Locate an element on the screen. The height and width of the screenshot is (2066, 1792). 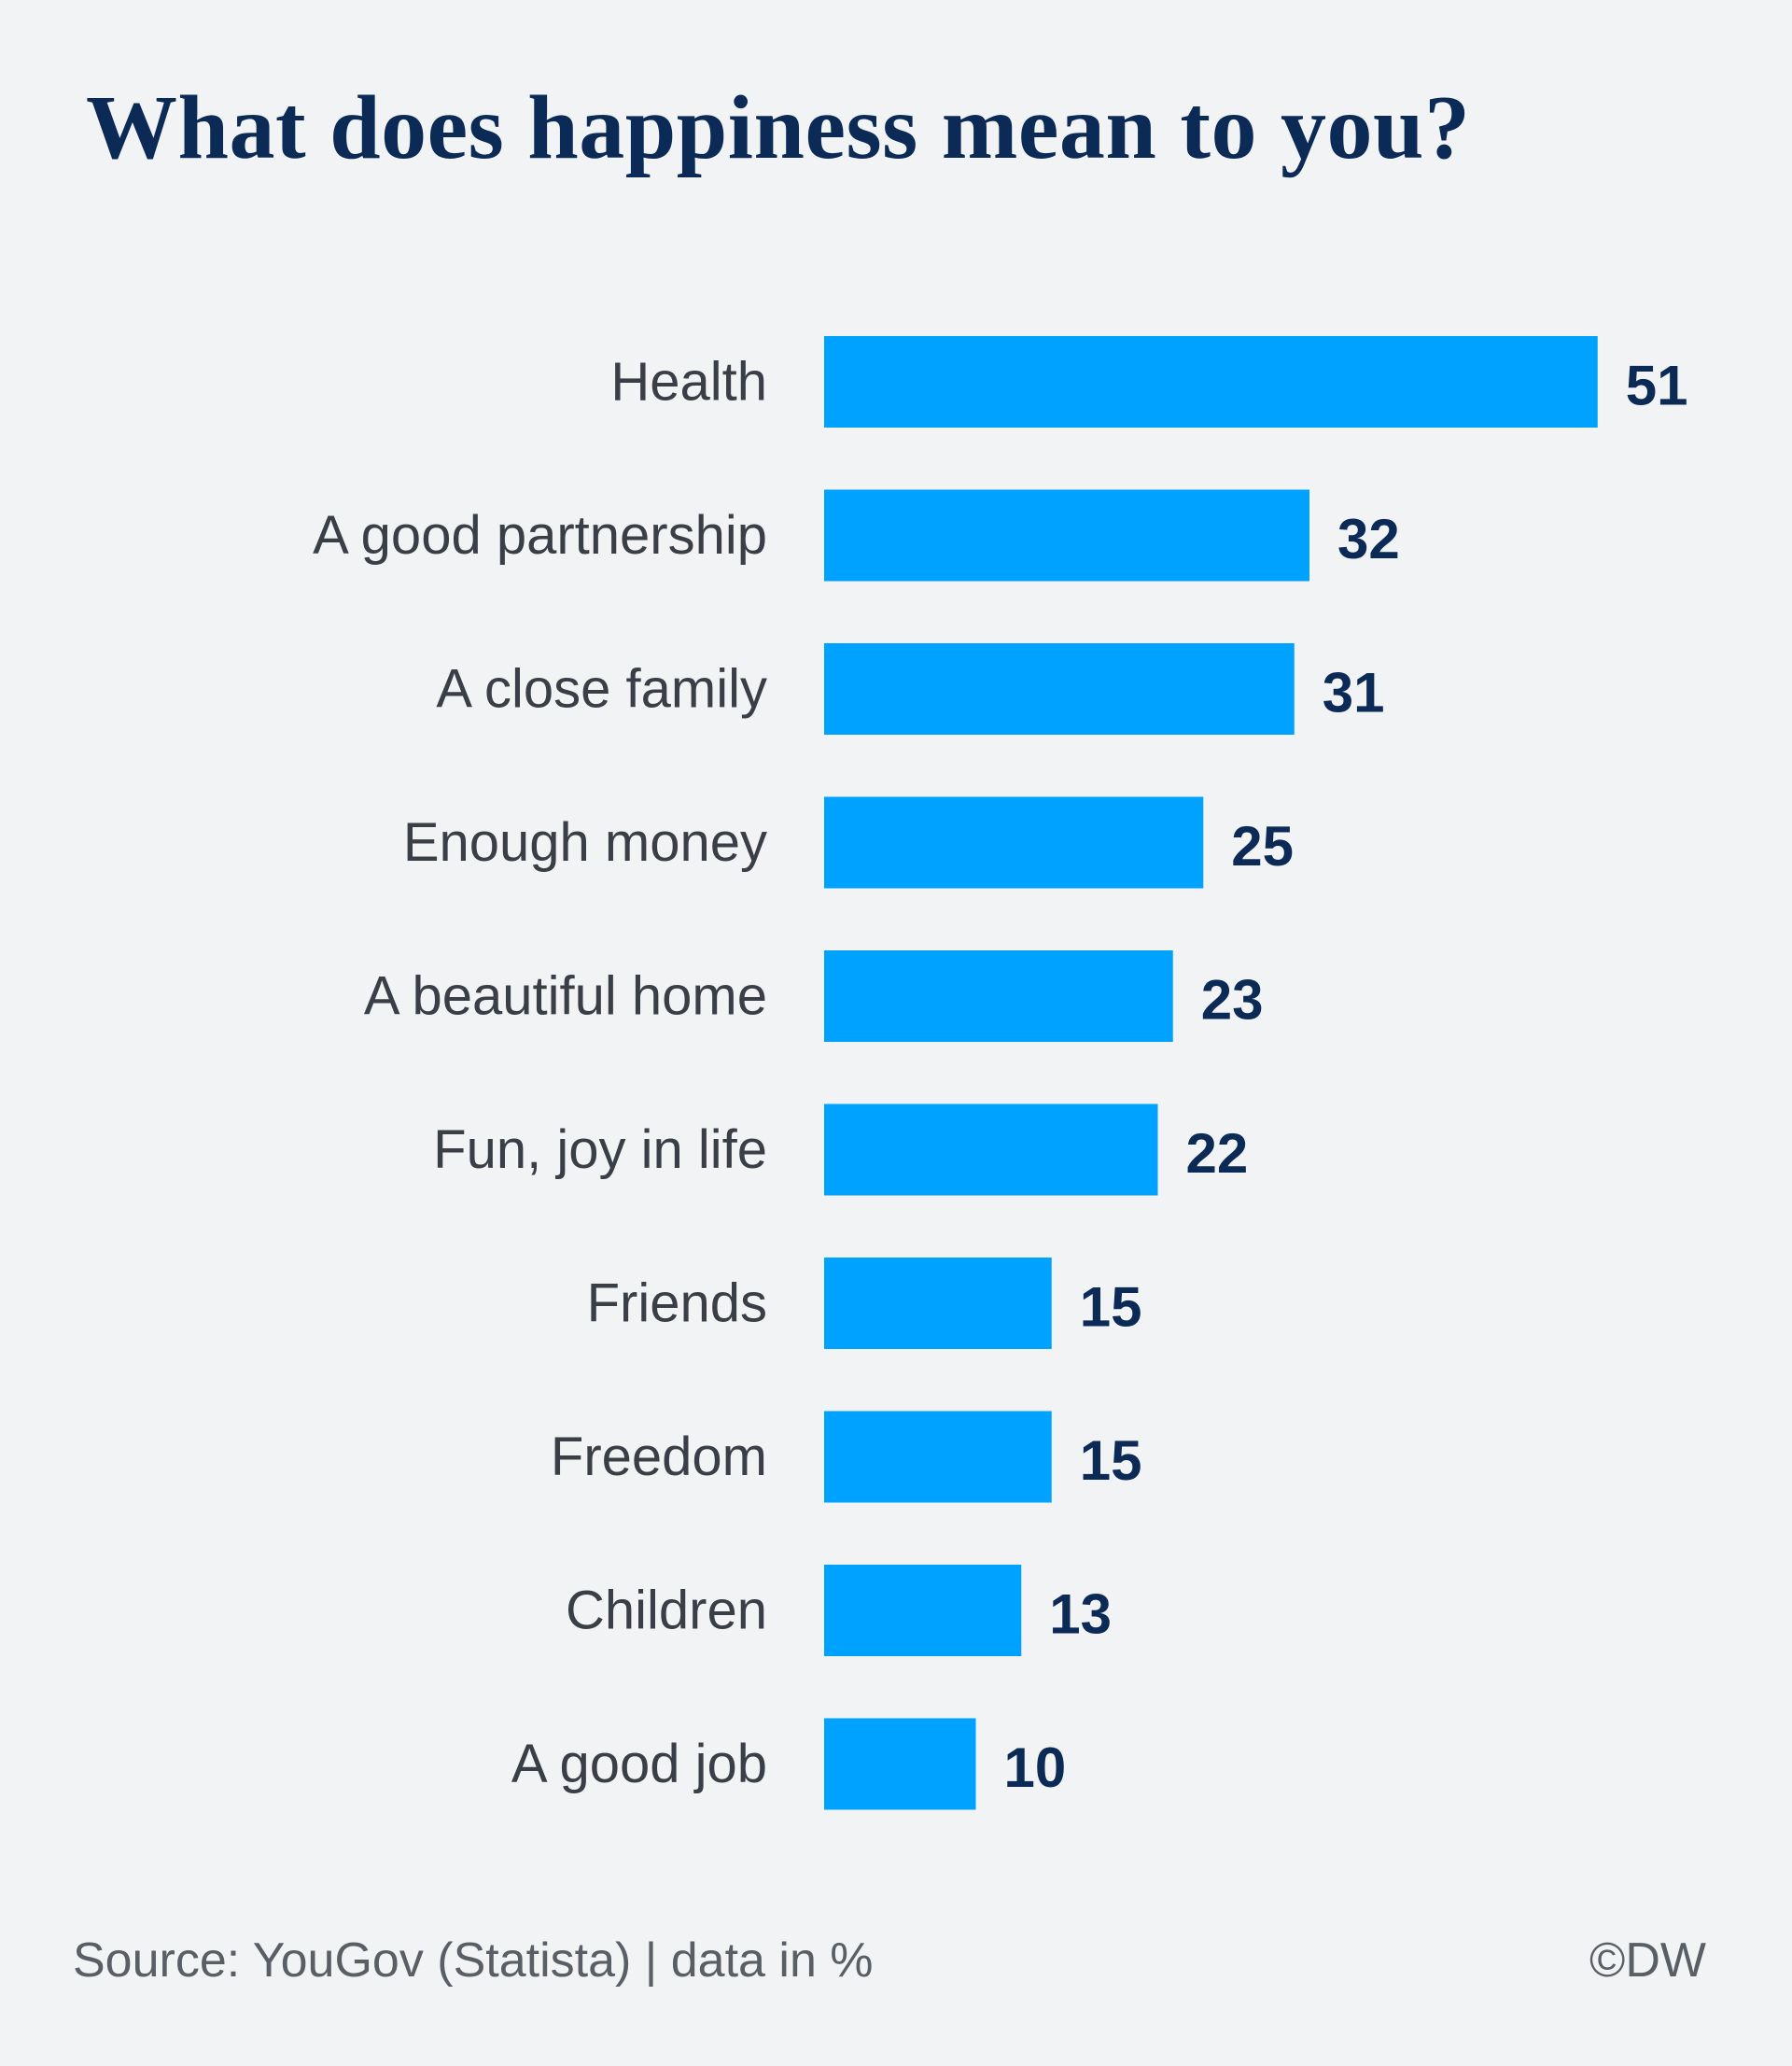
value-label: 13 is located at coordinates (1080, 1614).